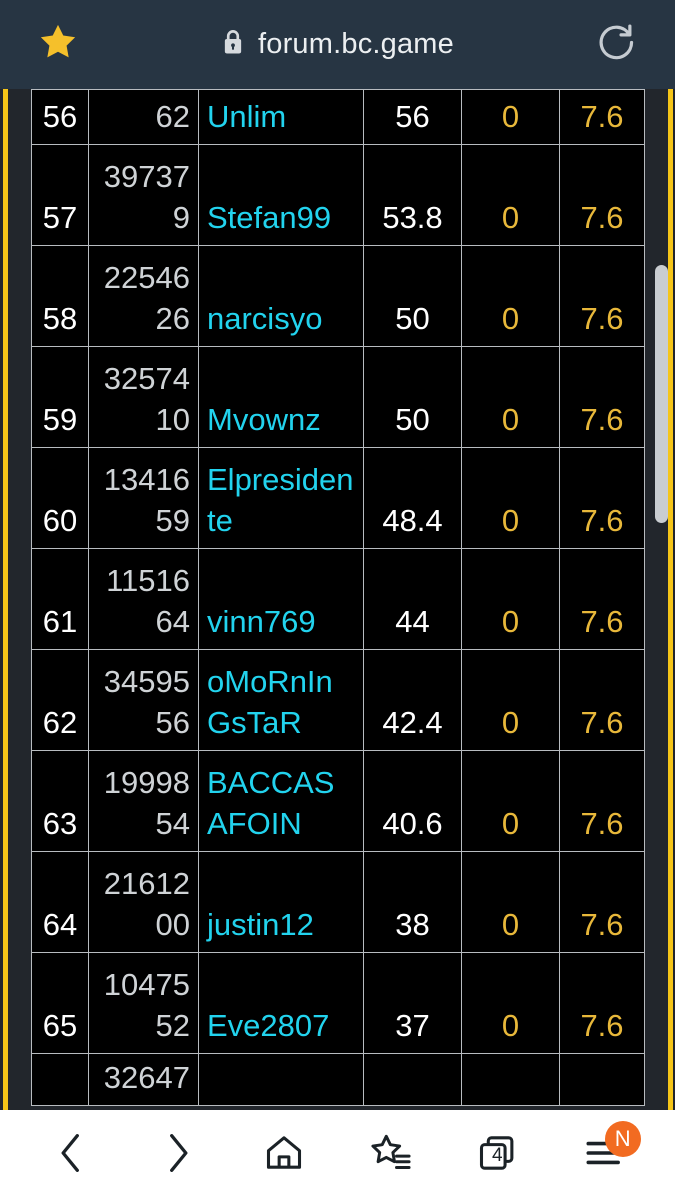 The image size is (675, 1200). What do you see at coordinates (60, 1003) in the screenshot?
I see `cell-rank: 65` at bounding box center [60, 1003].